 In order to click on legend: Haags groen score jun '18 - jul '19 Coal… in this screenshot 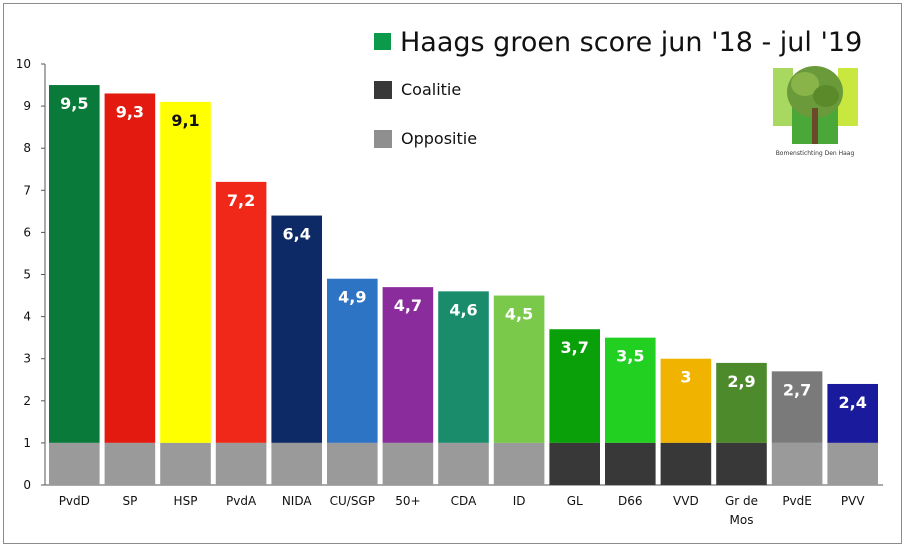, I will do `click(618, 87)`.